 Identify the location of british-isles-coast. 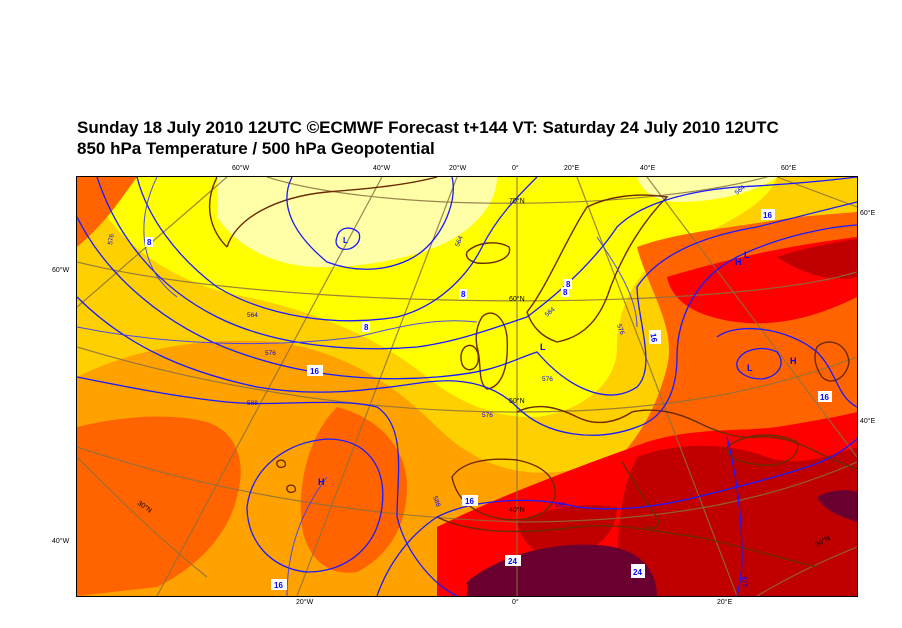
(492, 351).